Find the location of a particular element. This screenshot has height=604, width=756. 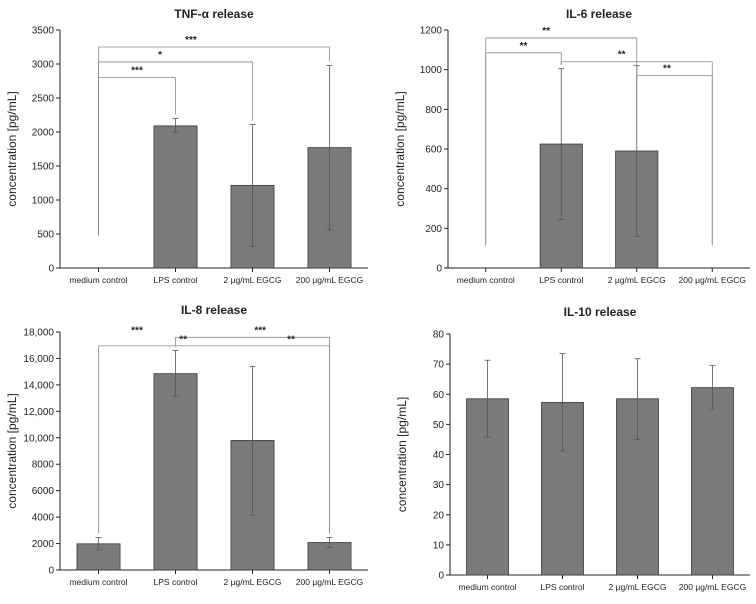

y-tick-label: 2500 is located at coordinates (43, 99).